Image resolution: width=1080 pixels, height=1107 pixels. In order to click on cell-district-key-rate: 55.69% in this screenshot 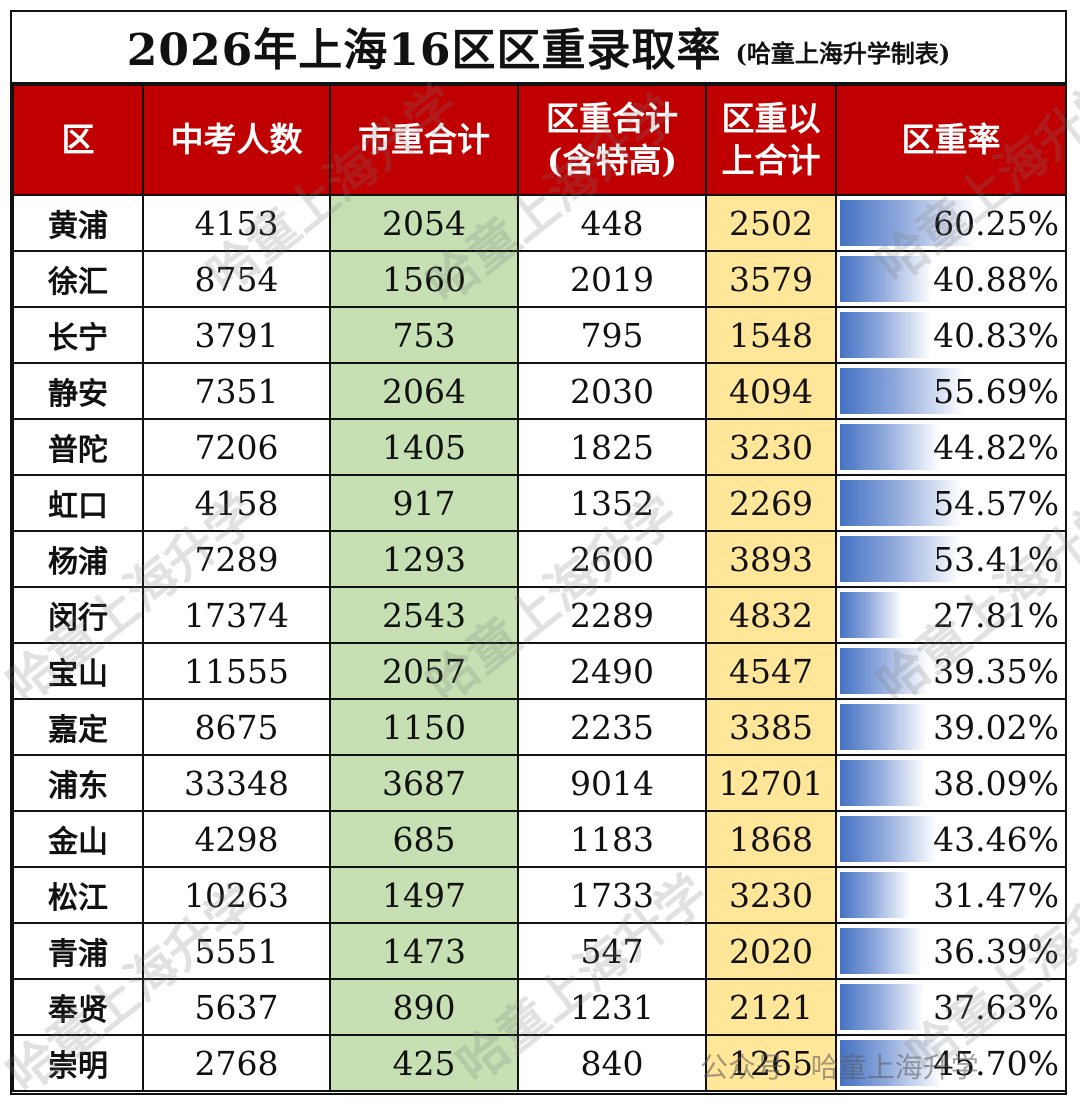, I will do `click(951, 391)`.